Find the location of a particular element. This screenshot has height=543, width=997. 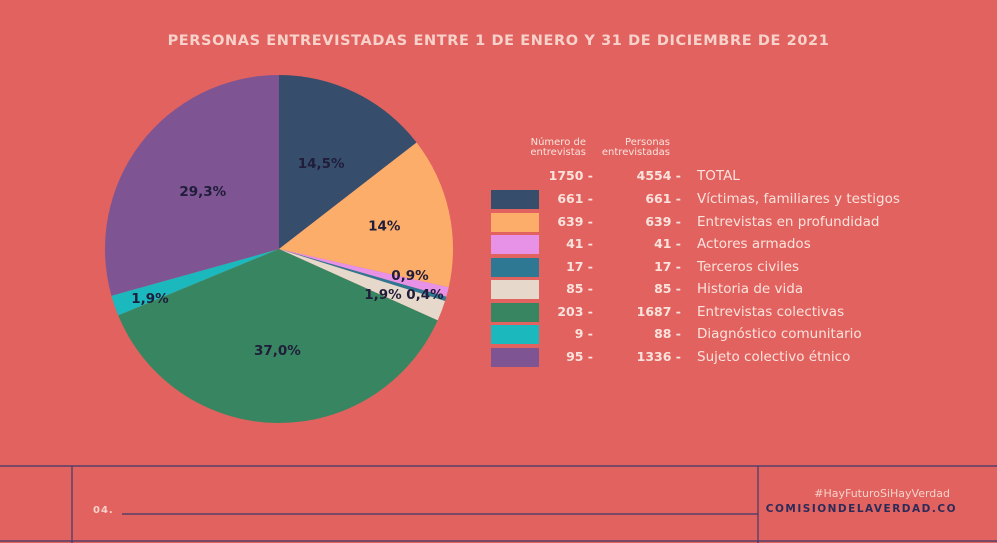

entrevistas-value: 203 - is located at coordinates (575, 311).